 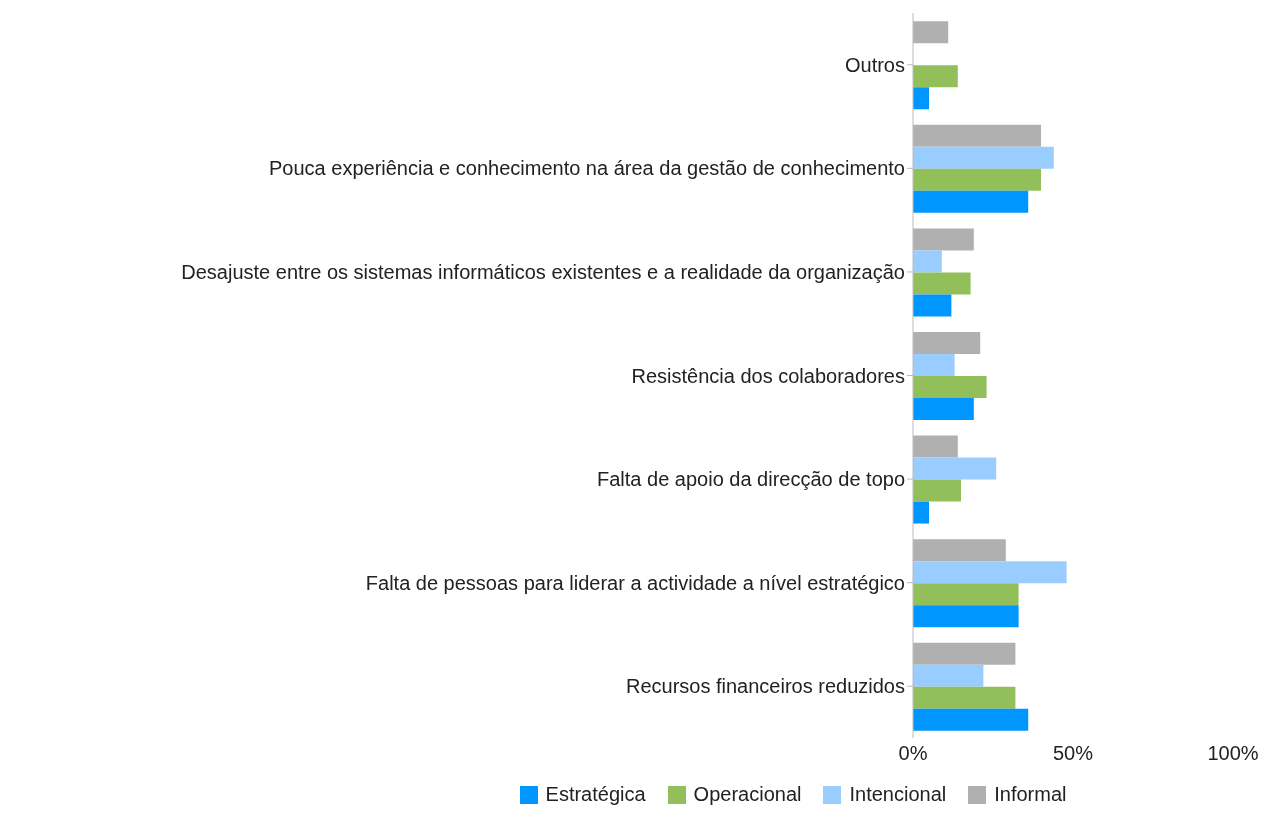 I want to click on legend-label: Informal, so click(x=1030, y=794).